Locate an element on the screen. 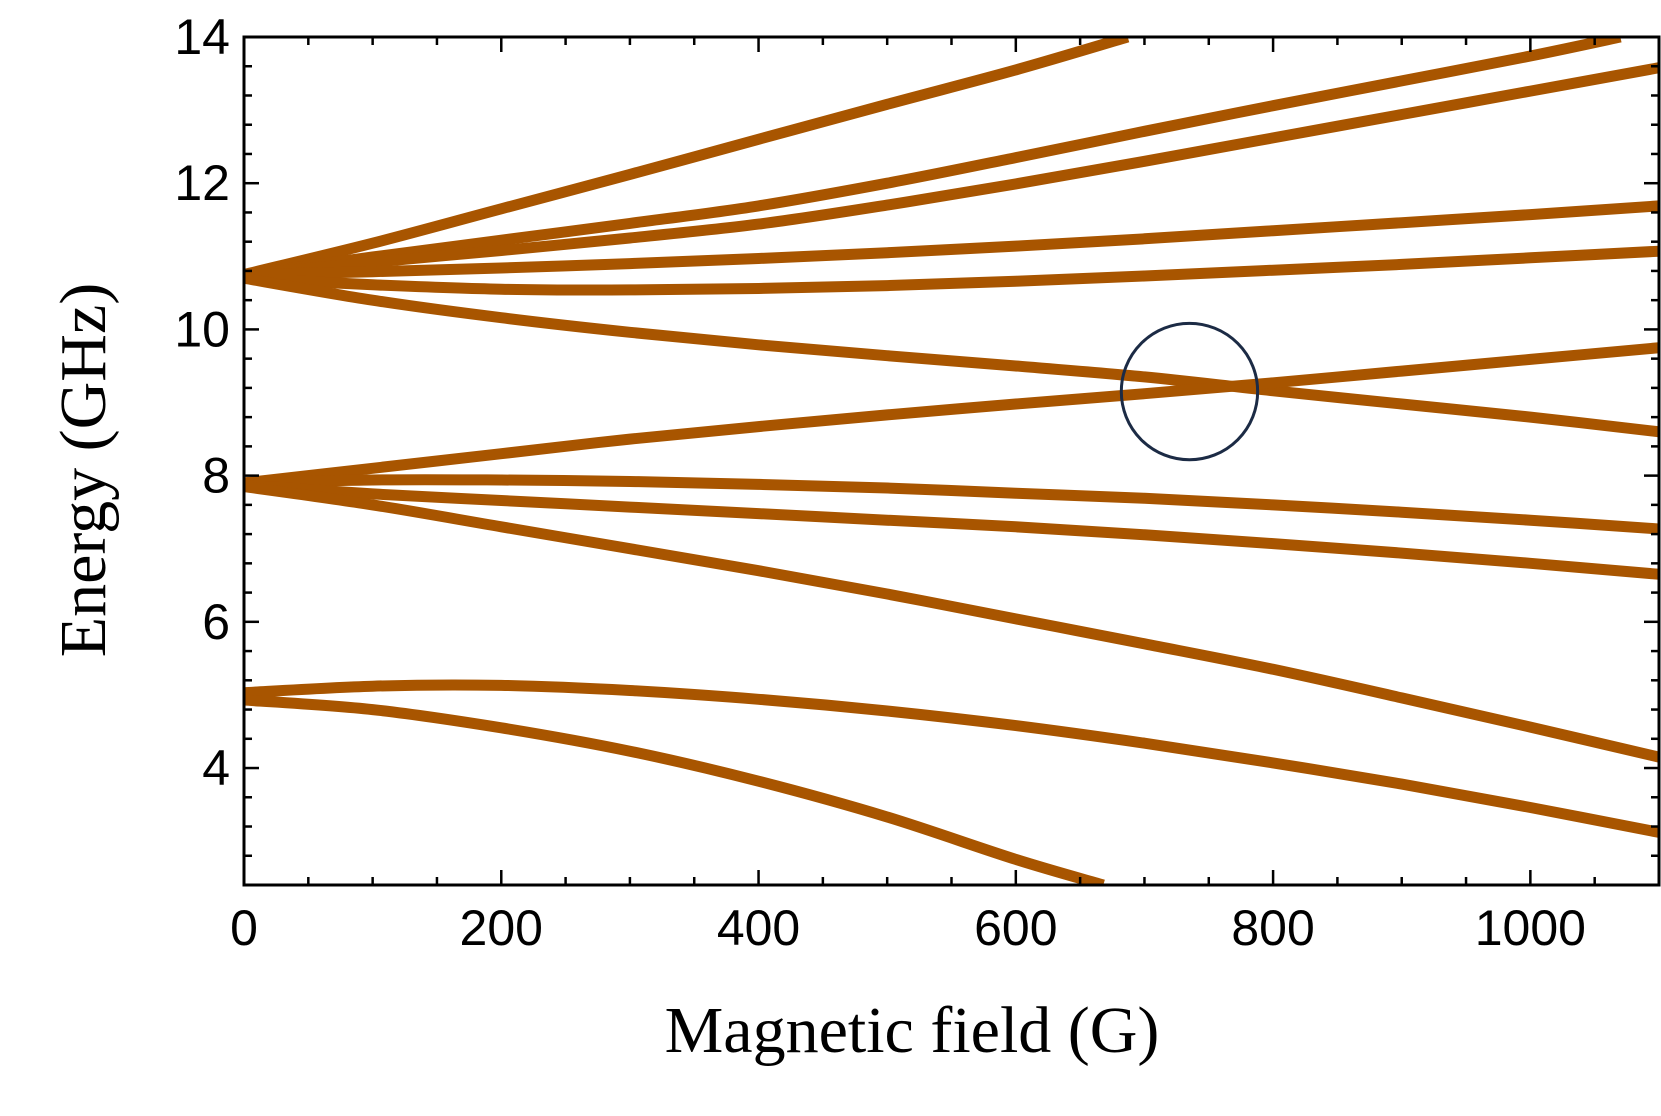  x-tick-label: 400 is located at coordinates (758, 928).